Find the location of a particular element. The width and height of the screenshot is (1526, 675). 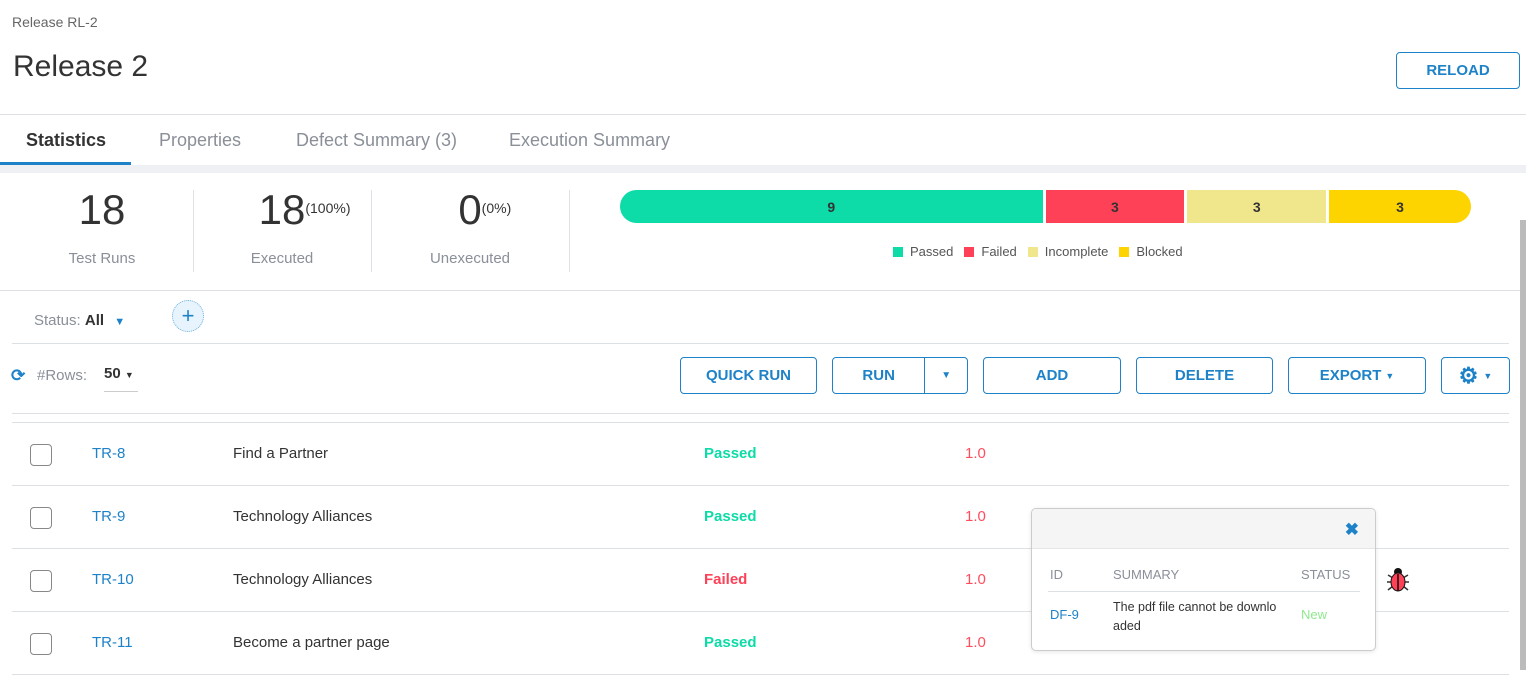

legend-item-blocked: Blocked is located at coordinates (1151, 251).